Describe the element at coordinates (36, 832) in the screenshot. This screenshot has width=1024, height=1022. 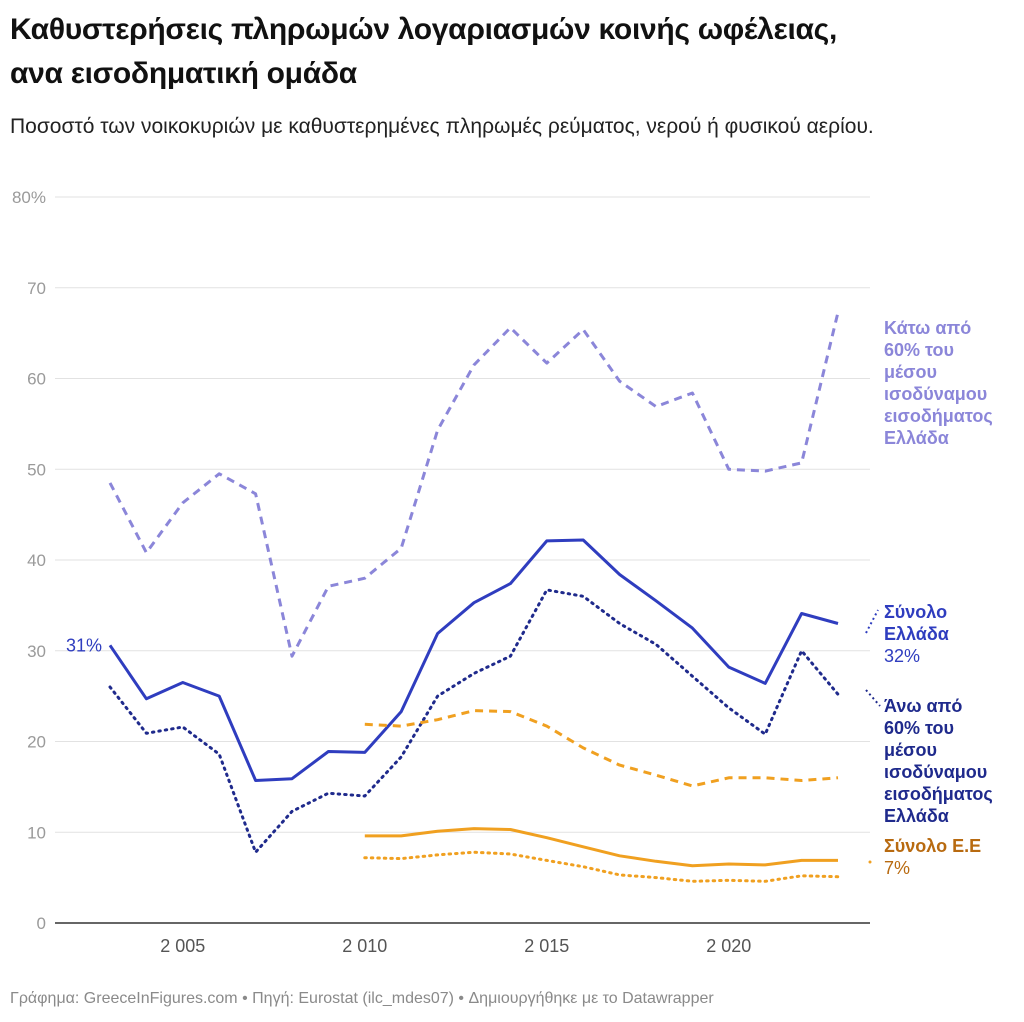
I see `y-tick-label: 10` at that location.